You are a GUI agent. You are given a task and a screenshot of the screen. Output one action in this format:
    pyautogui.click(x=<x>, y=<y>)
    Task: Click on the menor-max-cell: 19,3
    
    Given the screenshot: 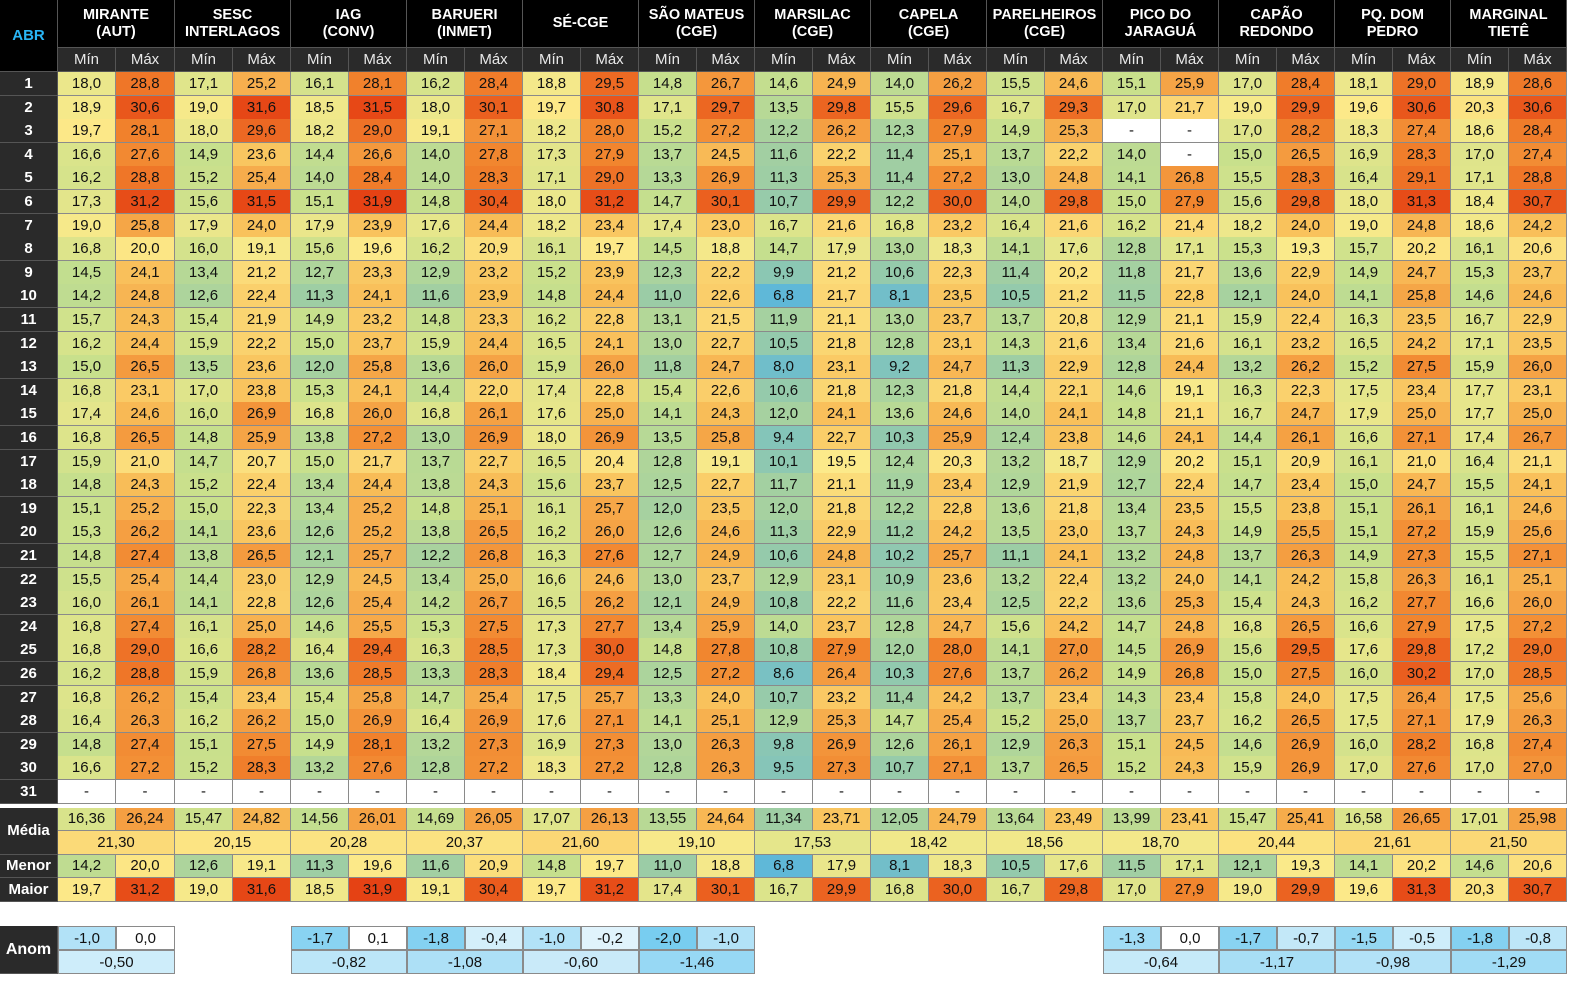 What is the action you would take?
    pyautogui.click(x=1306, y=866)
    